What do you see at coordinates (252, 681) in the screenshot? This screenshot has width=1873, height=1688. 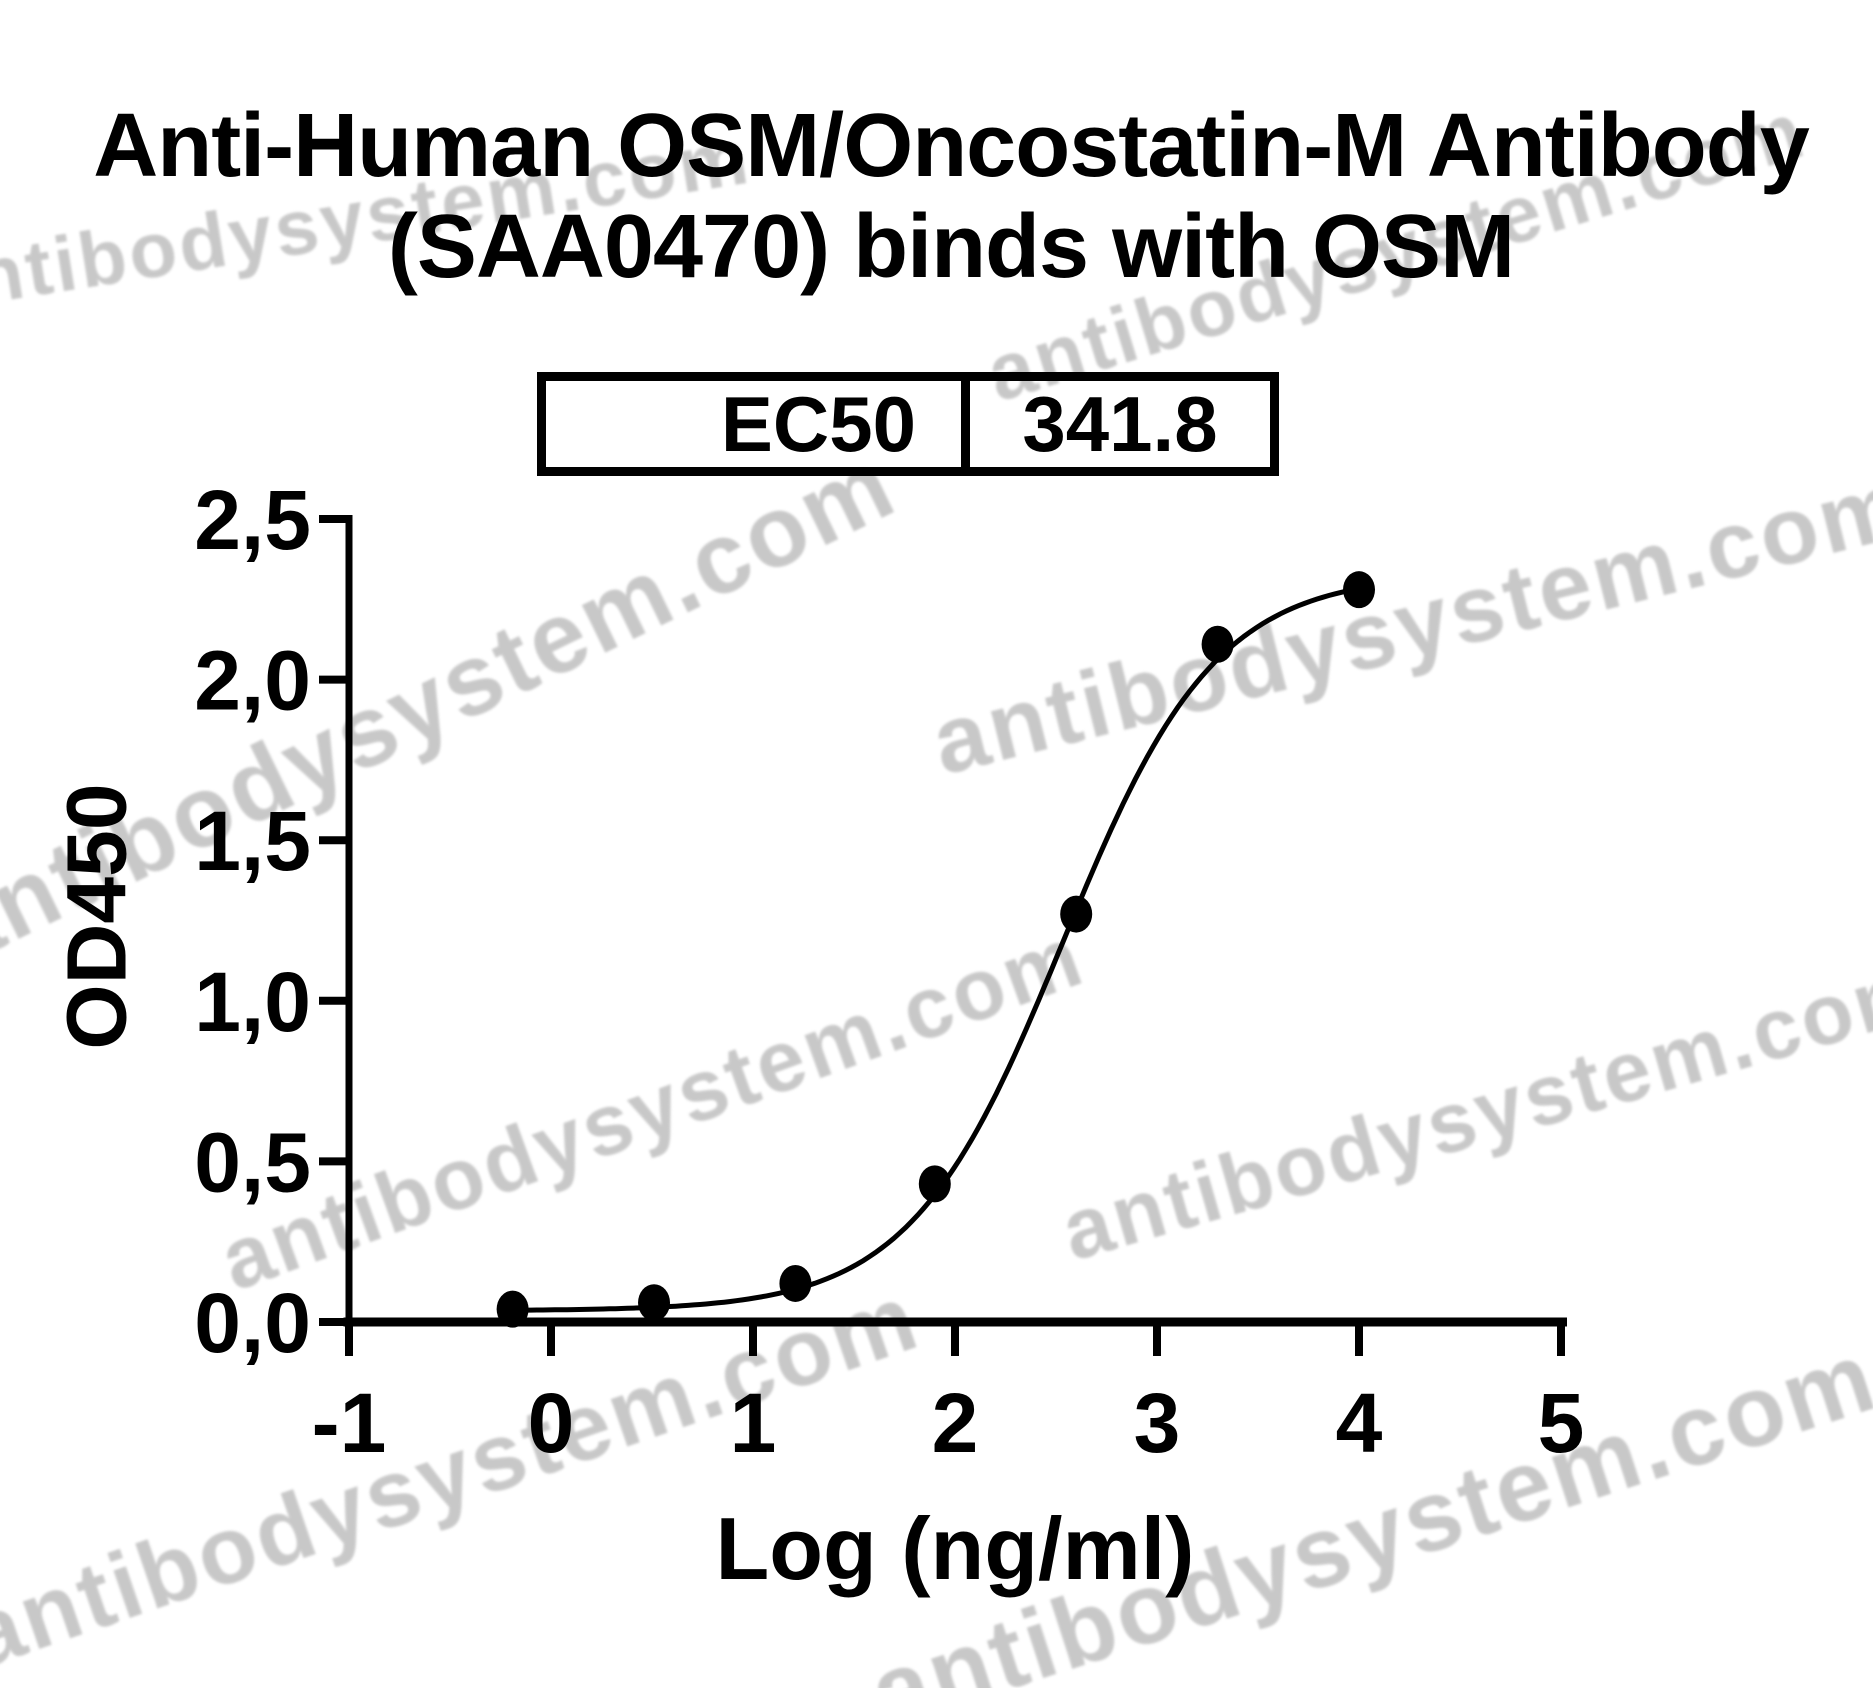 I see `y-tick-label: 2,0` at bounding box center [252, 681].